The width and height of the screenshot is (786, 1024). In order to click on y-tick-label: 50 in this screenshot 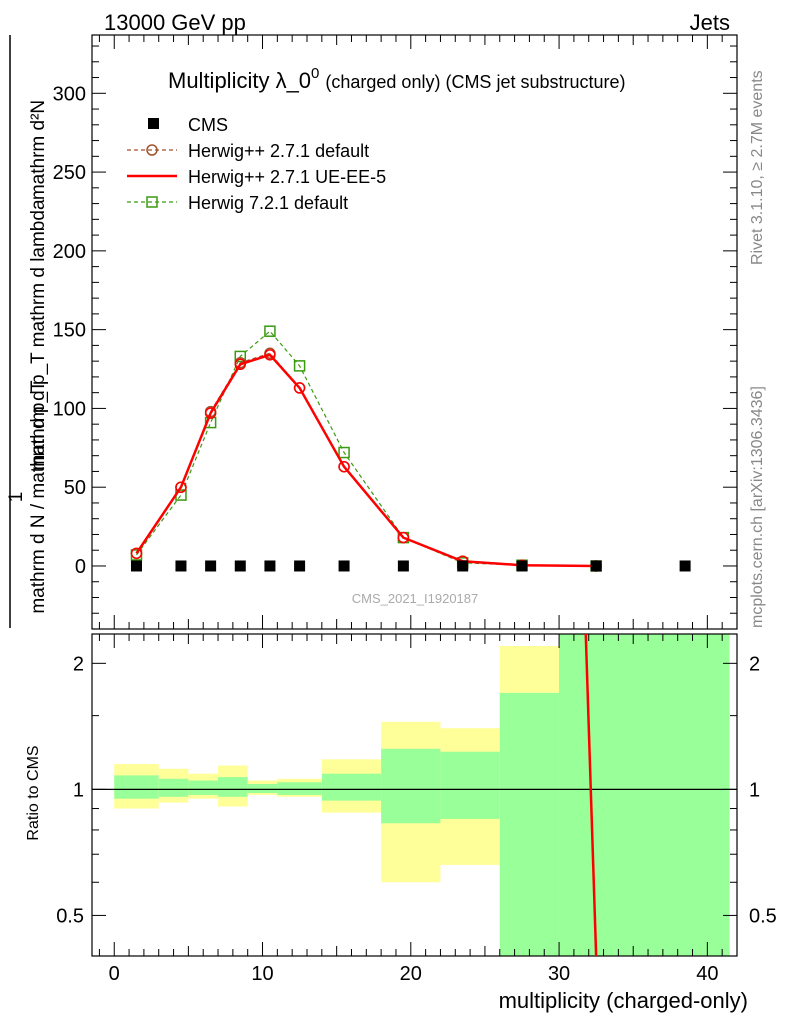, I will do `click(75, 488)`.